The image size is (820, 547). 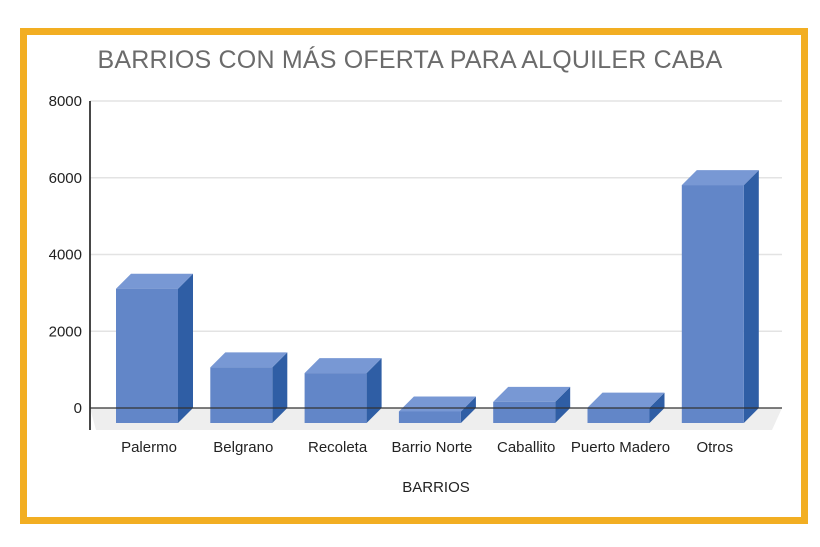 What do you see at coordinates (65, 331) in the screenshot?
I see `y-tick-label: 2000` at bounding box center [65, 331].